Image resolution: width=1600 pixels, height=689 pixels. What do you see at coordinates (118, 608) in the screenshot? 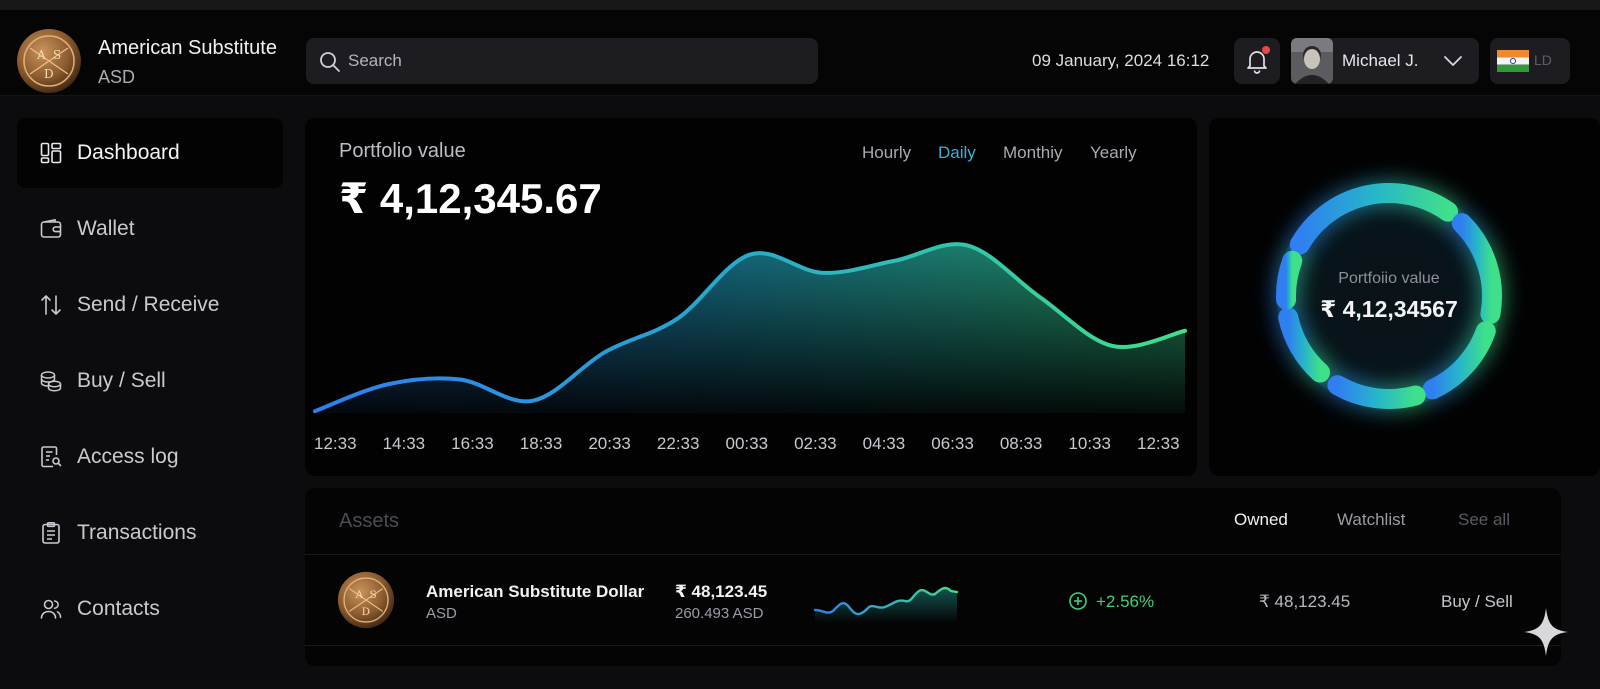
I see `sidebar-item-label: Contacts` at bounding box center [118, 608].